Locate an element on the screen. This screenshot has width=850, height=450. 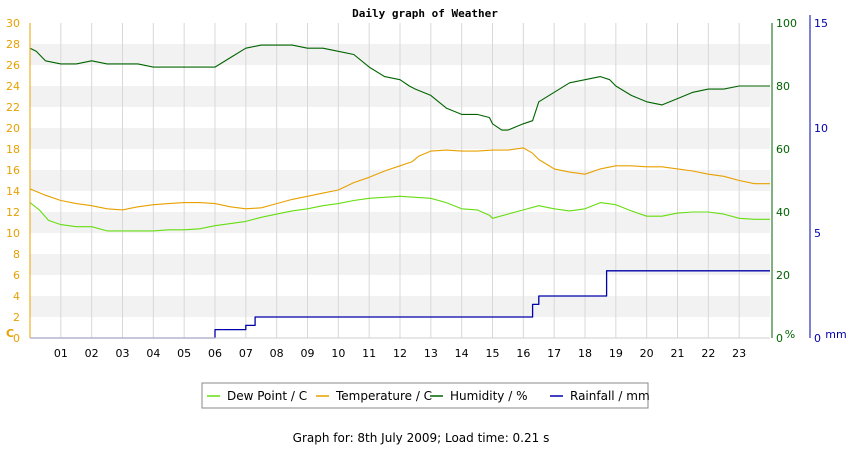
y-humidity-tick-label: 100 is located at coordinates (786, 23).